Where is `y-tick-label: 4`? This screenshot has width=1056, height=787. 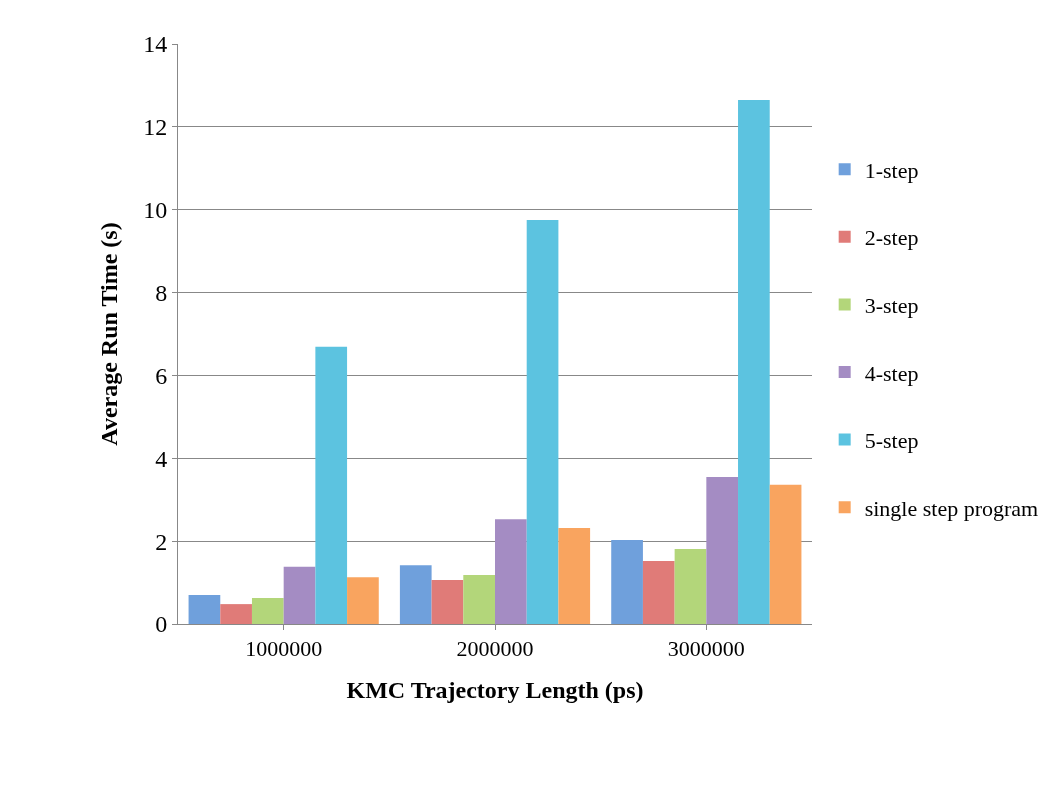 y-tick-label: 4 is located at coordinates (161, 458).